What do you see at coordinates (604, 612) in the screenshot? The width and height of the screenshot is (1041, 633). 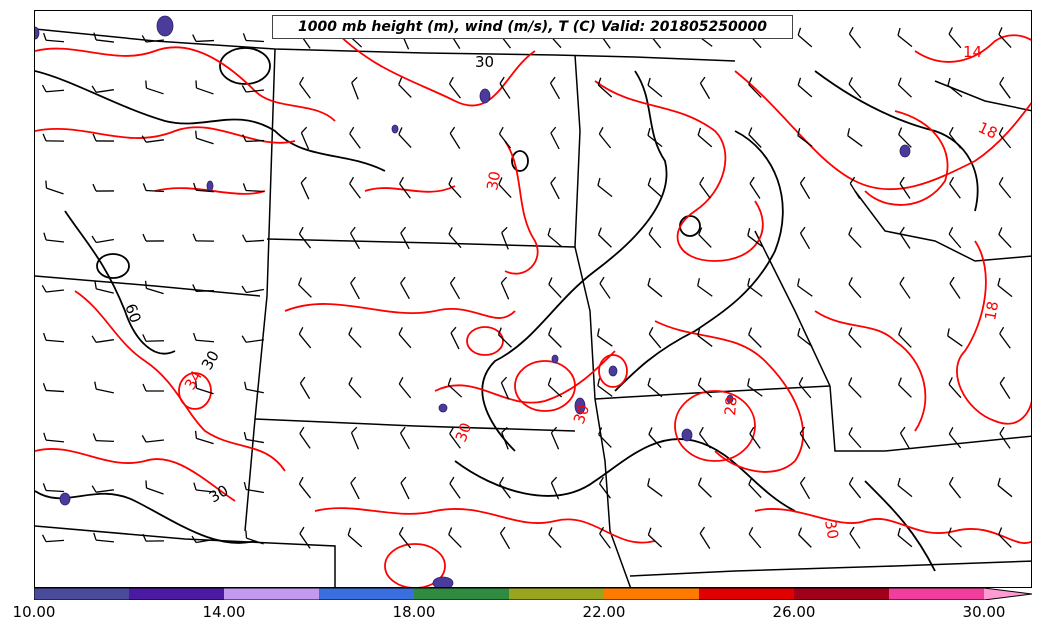 I see `colorbar-tick-label: 22.00` at bounding box center [604, 612].